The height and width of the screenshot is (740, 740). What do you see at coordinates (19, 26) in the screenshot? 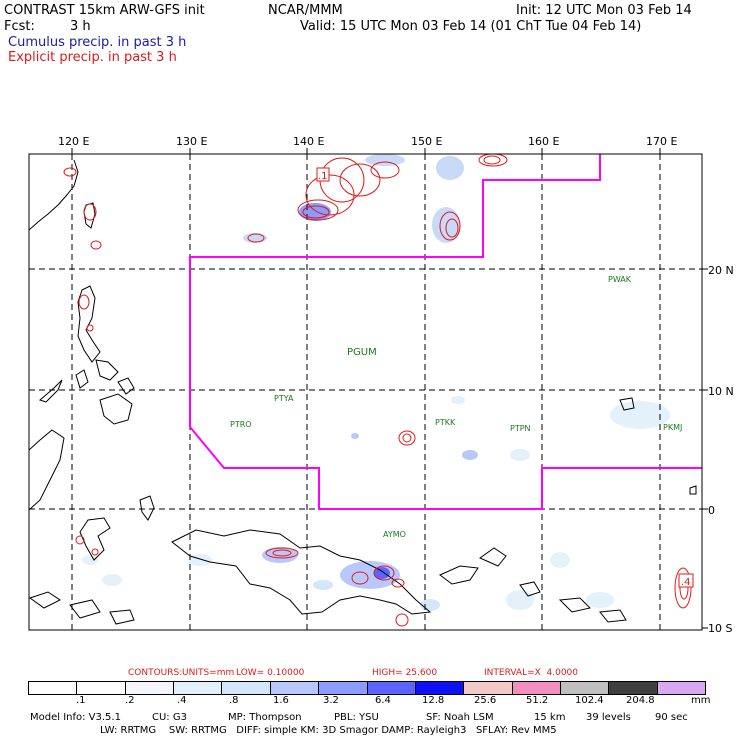
I see `forecast-label: Fcst:` at bounding box center [19, 26].